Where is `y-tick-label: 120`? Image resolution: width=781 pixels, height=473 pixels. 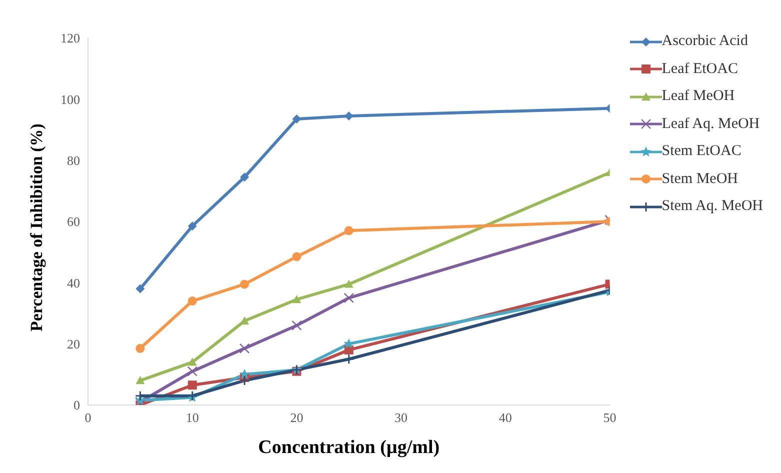 y-tick-label: 120 is located at coordinates (70, 38).